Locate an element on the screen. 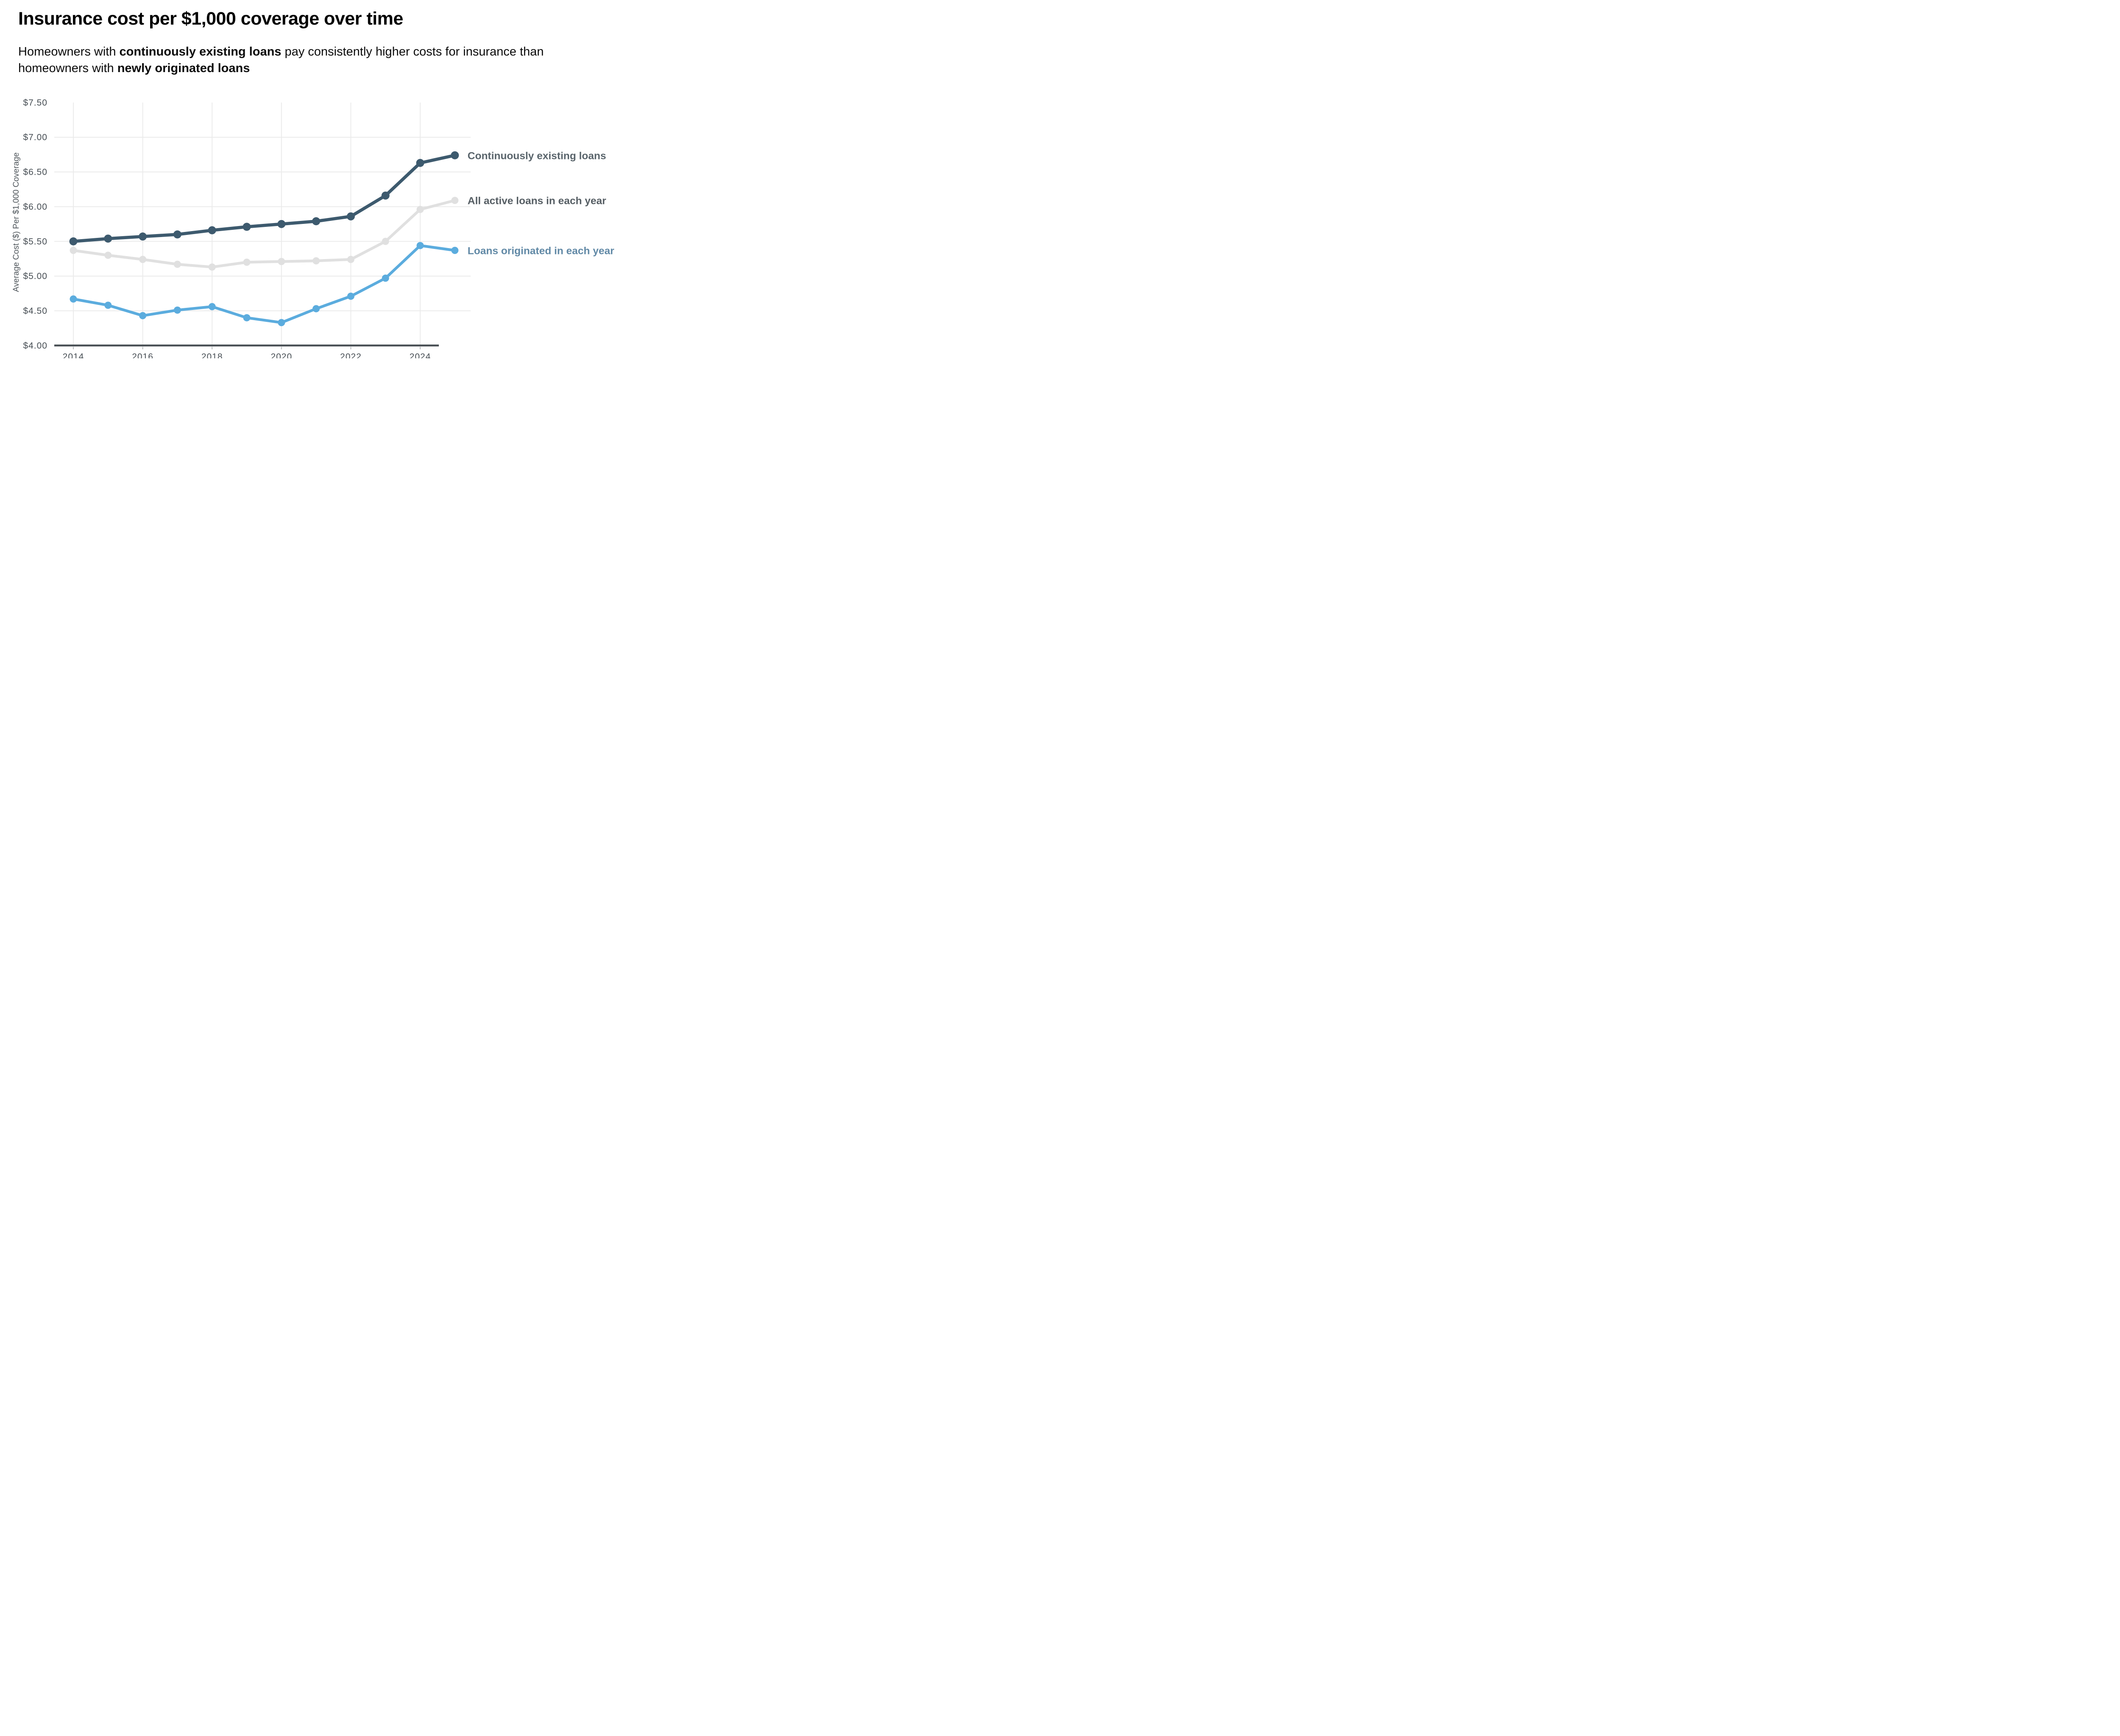 This screenshot has width=2120, height=1736. y-tick-label: $4.00 is located at coordinates (35, 346).